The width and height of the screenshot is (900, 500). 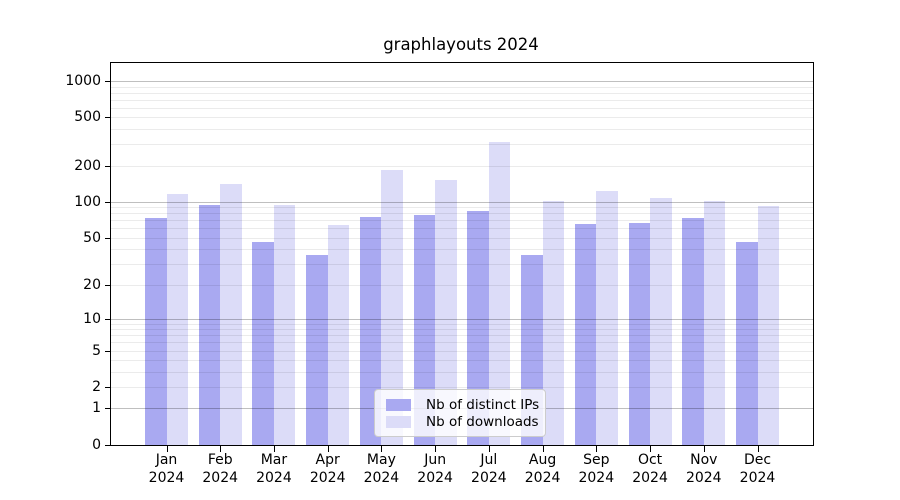 I want to click on x-axis-month-label: Dec 2024, so click(x=758, y=469).